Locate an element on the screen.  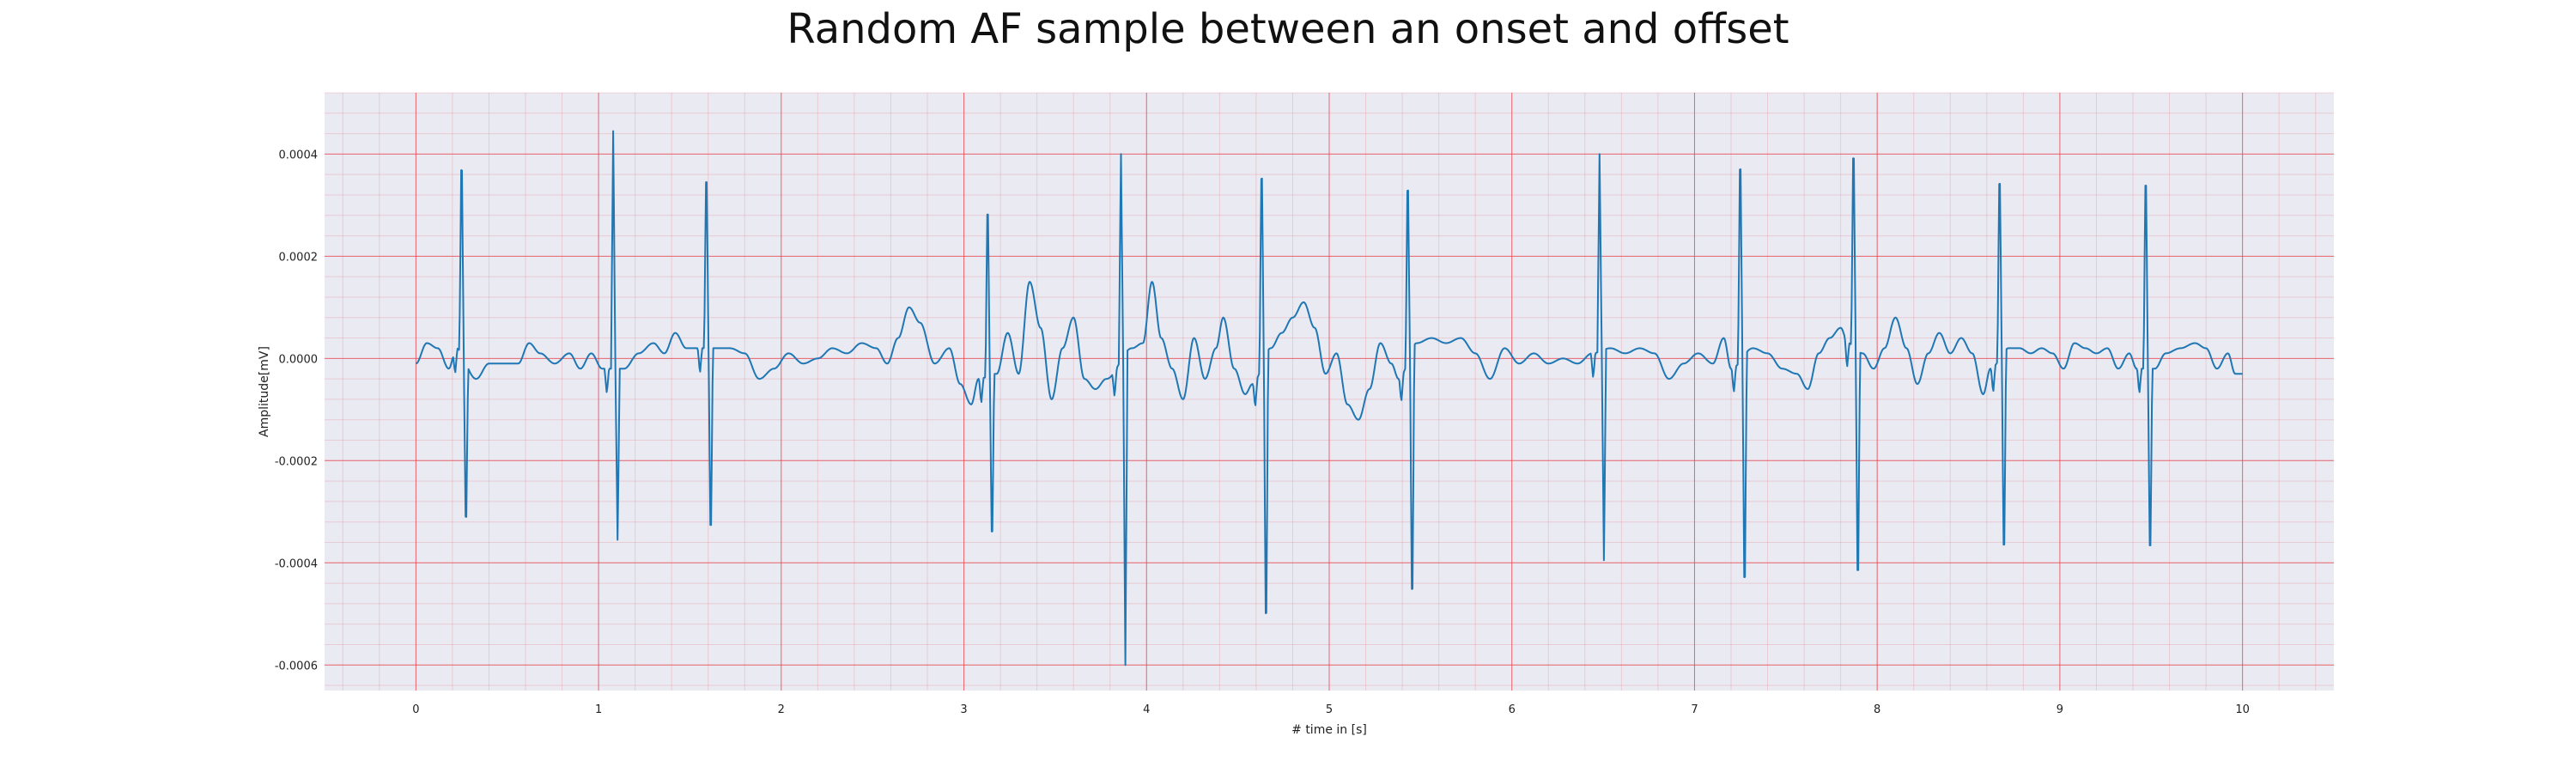
y-tick-label: -0.0006 is located at coordinates (296, 666).